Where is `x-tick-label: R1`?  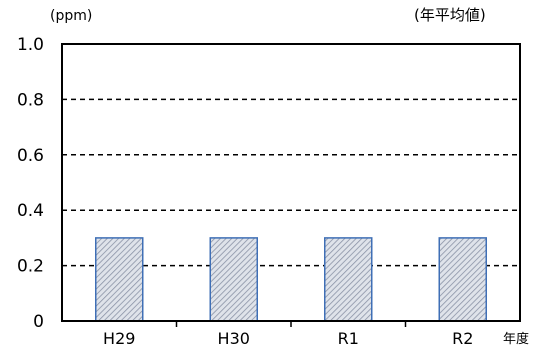 x-tick-label: R1 is located at coordinates (348, 338).